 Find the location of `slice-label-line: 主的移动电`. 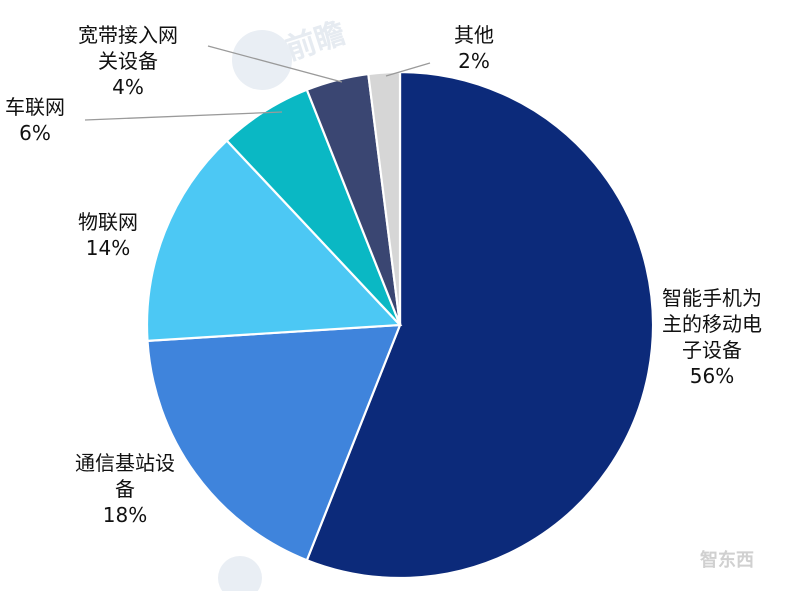

slice-label-line: 主的移动电 is located at coordinates (712, 324).